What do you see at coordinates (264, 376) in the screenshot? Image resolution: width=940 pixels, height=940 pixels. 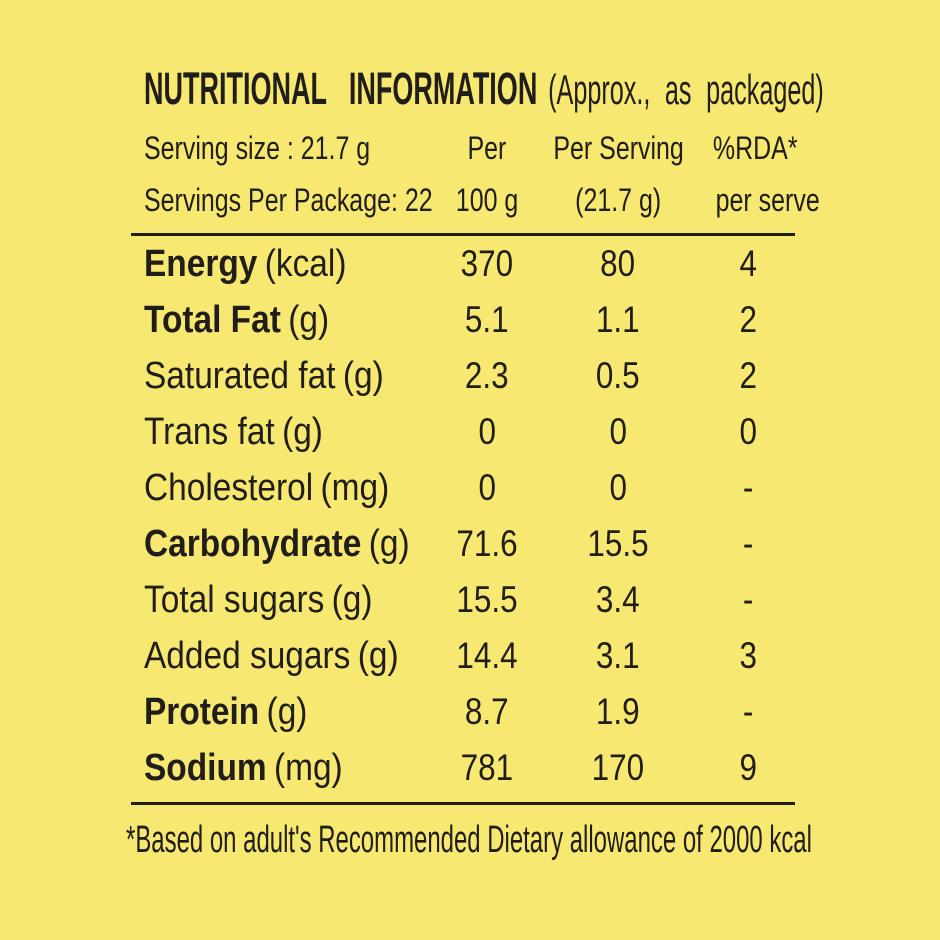 I see `nutrient-name: Saturated fat (g)` at bounding box center [264, 376].